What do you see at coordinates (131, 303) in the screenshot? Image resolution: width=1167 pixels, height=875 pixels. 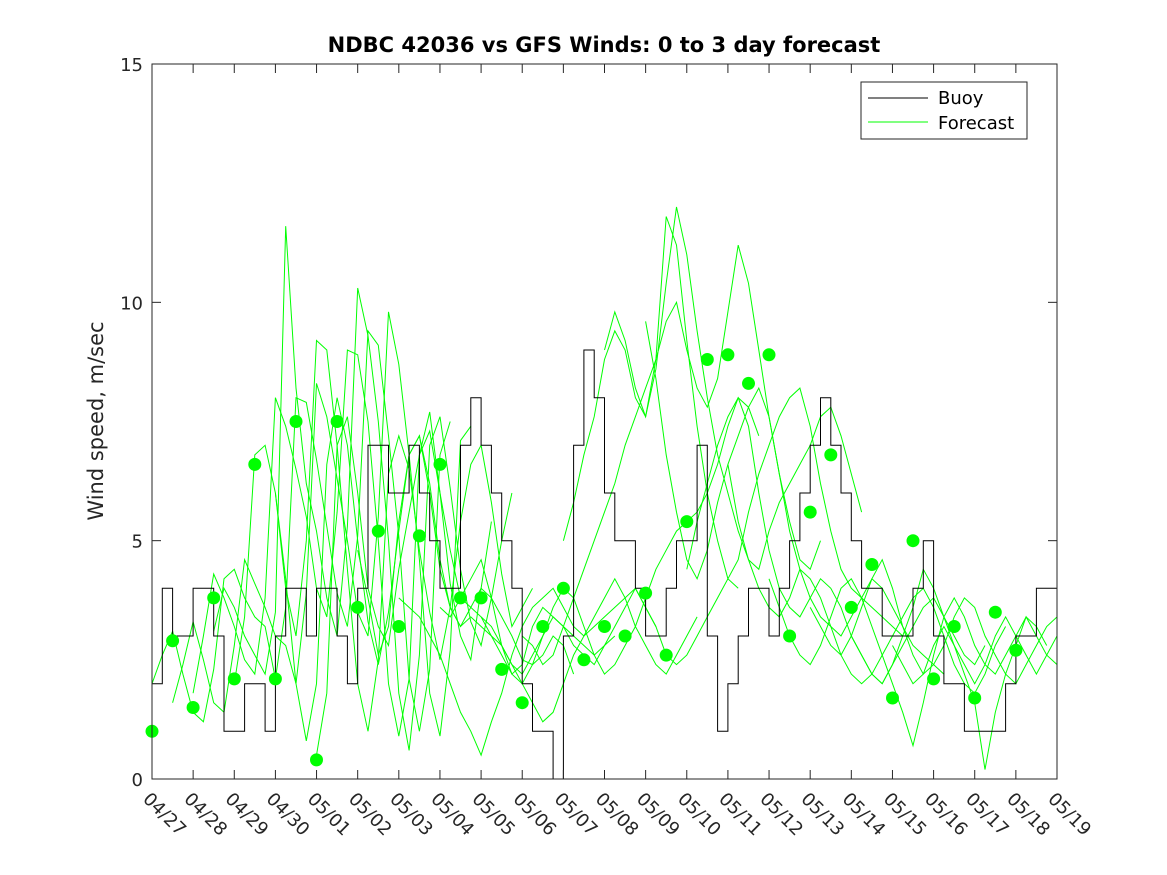 I see `y-tick-label: 10` at bounding box center [131, 303].